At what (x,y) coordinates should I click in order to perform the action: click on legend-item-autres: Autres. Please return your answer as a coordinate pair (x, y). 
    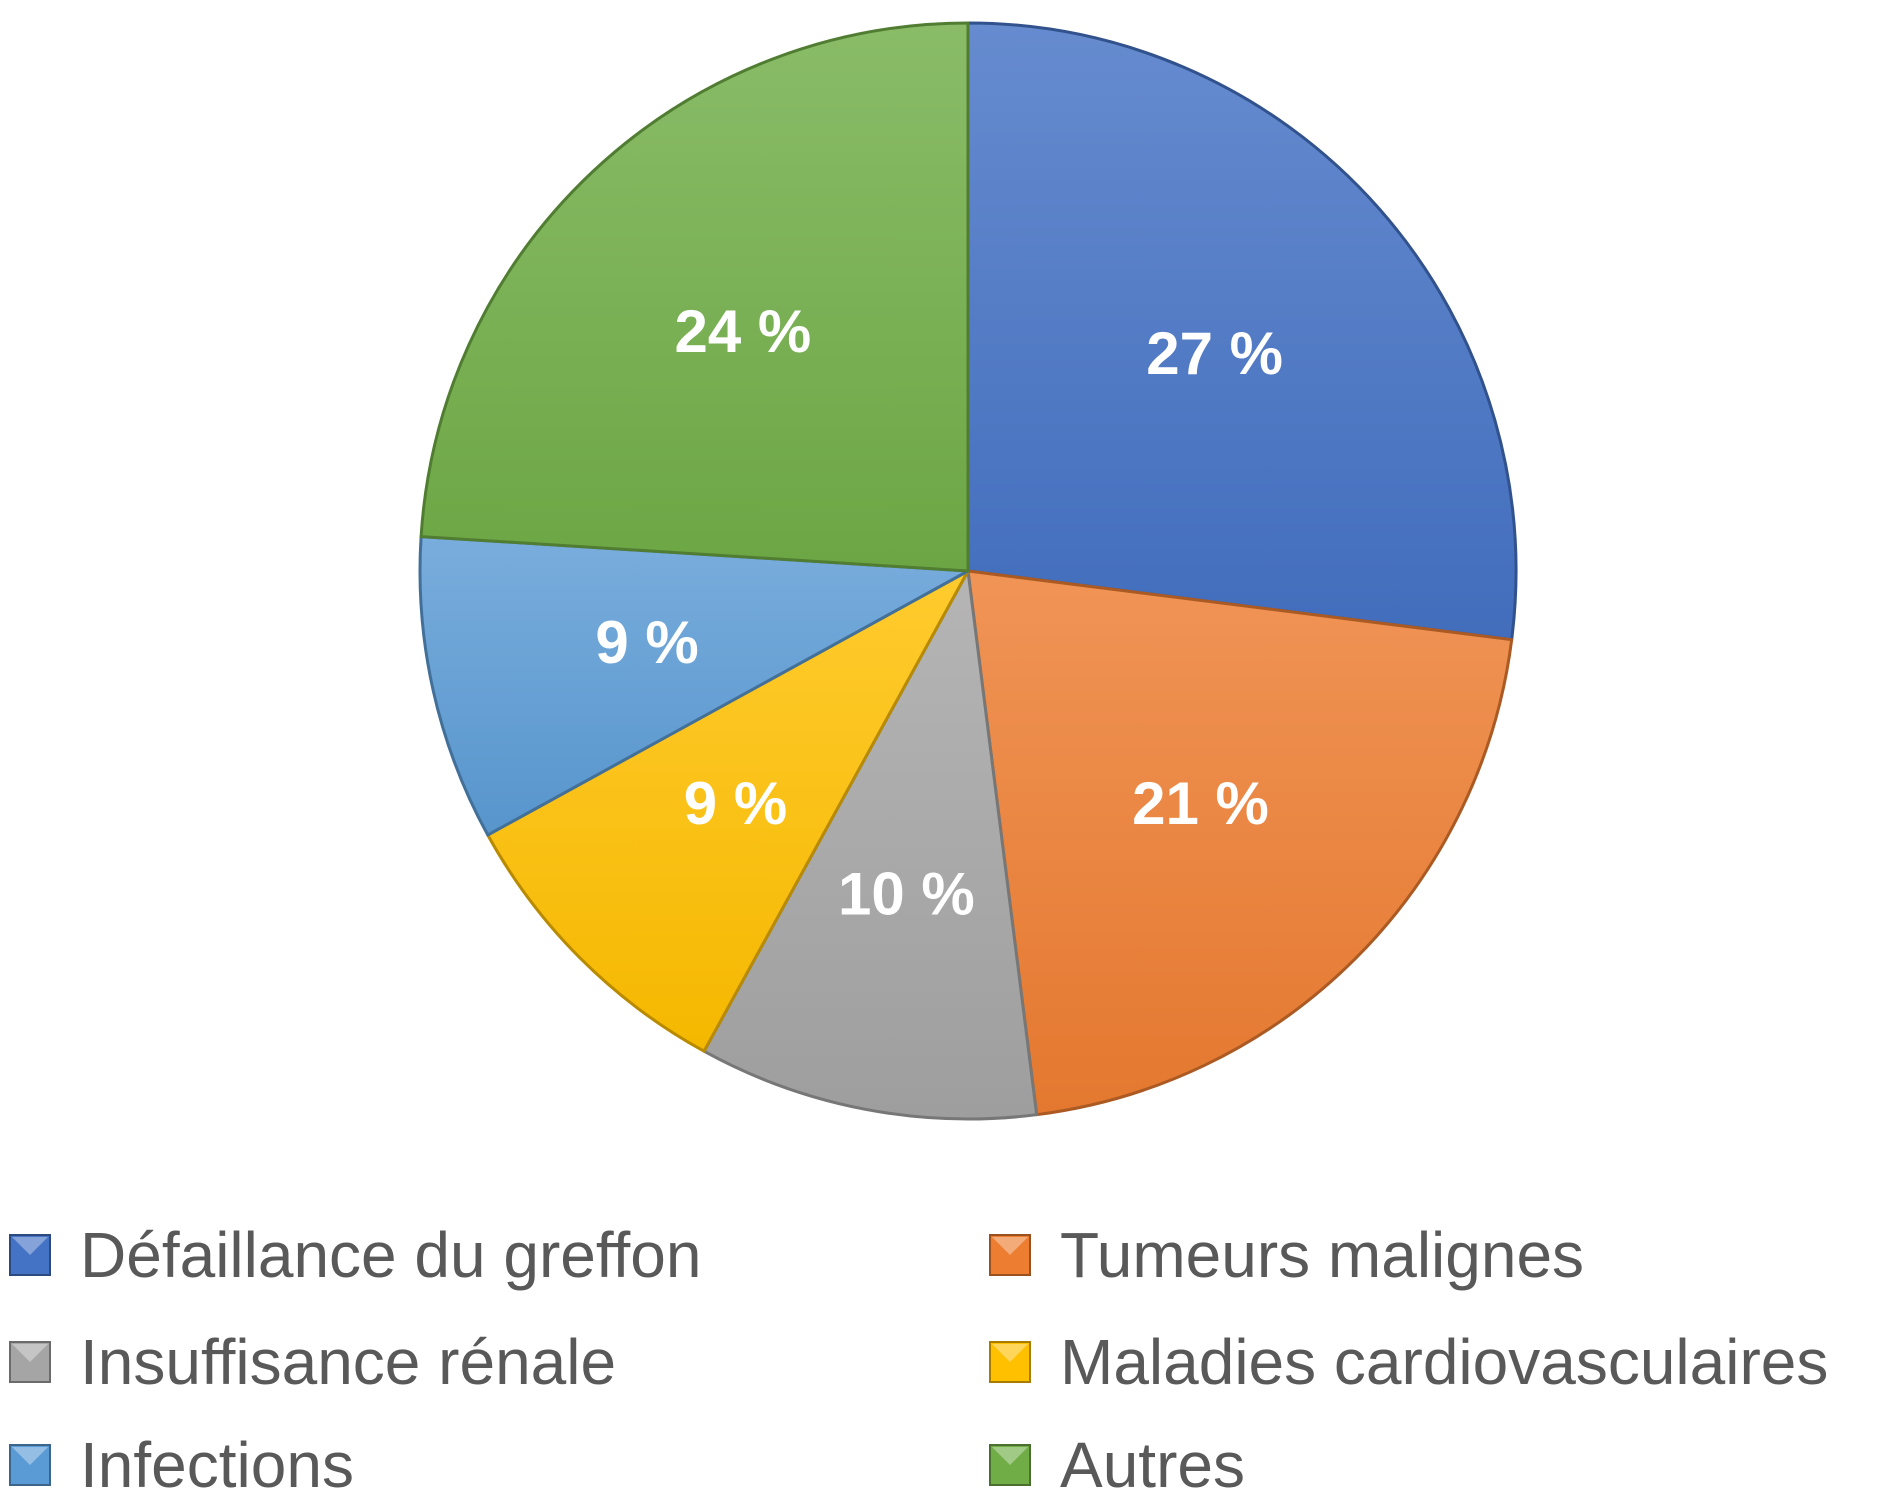
    Looking at the image, I should click on (1117, 1465).